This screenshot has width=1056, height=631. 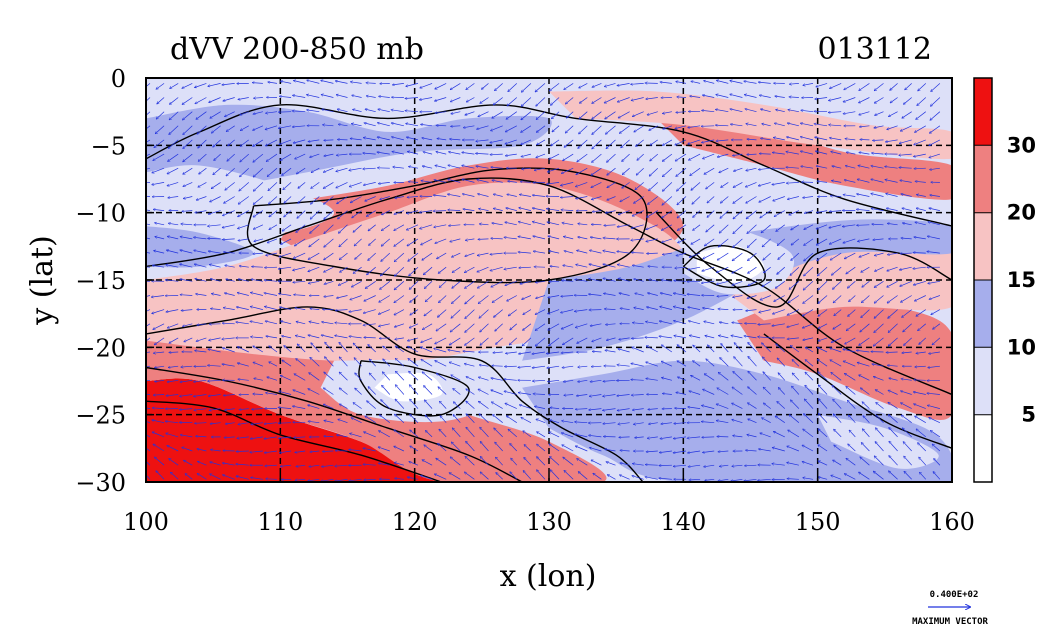 What do you see at coordinates (950, 608) in the screenshot?
I see `max-vector-key: 0.400E+02 MAXIMUM VECTOR` at bounding box center [950, 608].